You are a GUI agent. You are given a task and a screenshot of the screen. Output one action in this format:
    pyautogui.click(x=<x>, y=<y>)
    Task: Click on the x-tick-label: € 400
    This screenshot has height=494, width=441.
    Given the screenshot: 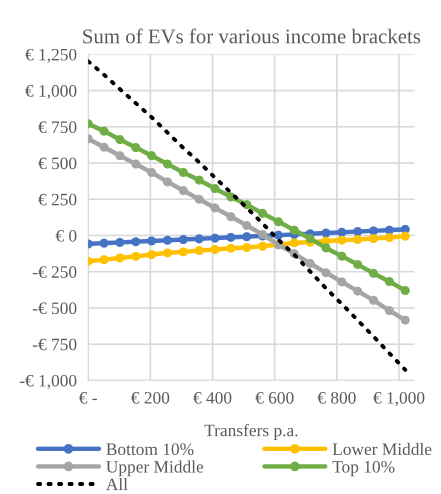 What is the action you would take?
    pyautogui.click(x=212, y=398)
    